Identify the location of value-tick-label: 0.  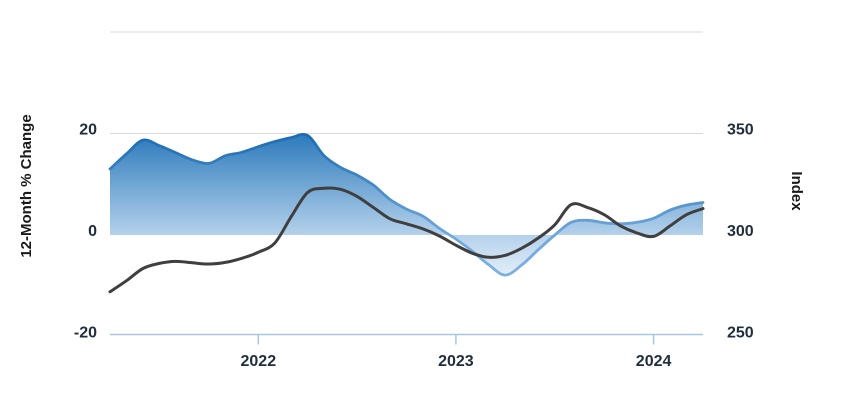
(92, 231).